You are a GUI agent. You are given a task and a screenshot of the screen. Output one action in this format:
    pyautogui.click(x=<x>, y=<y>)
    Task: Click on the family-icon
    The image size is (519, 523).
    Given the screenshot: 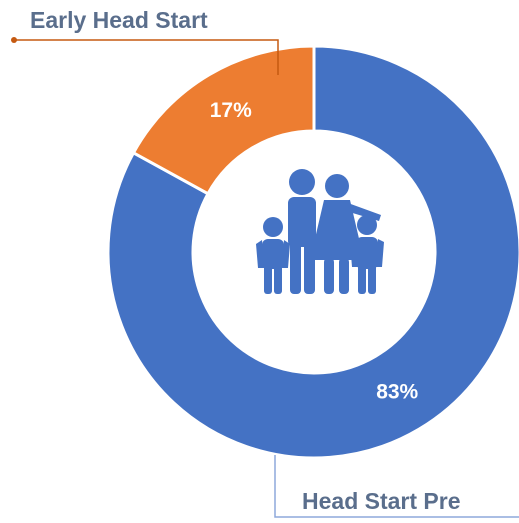 What is the action you would take?
    pyautogui.click(x=320, y=231)
    